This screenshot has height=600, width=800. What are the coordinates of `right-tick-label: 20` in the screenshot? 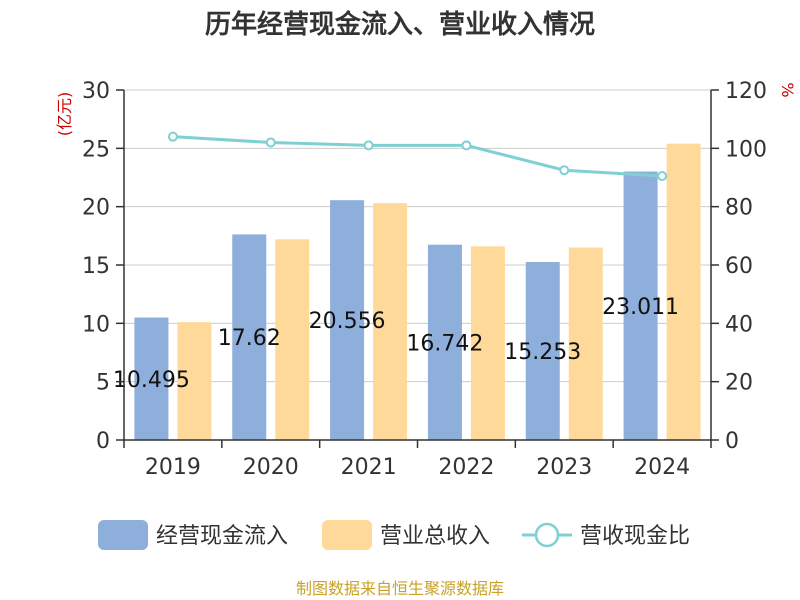 It's located at (739, 383).